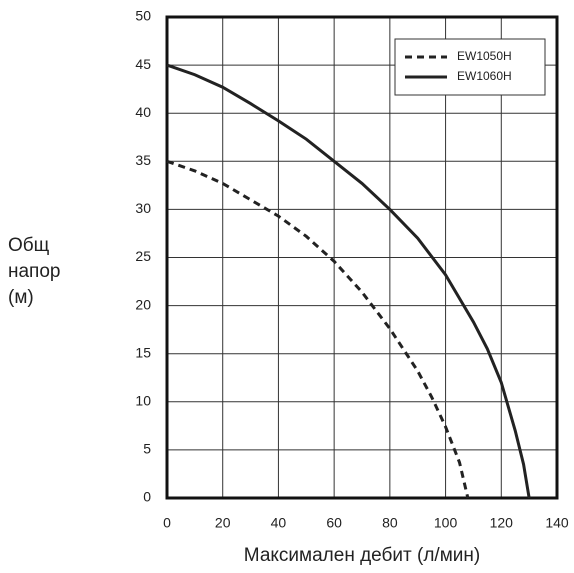 The width and height of the screenshot is (574, 573). I want to click on y-tick-label: 45, so click(143, 64).